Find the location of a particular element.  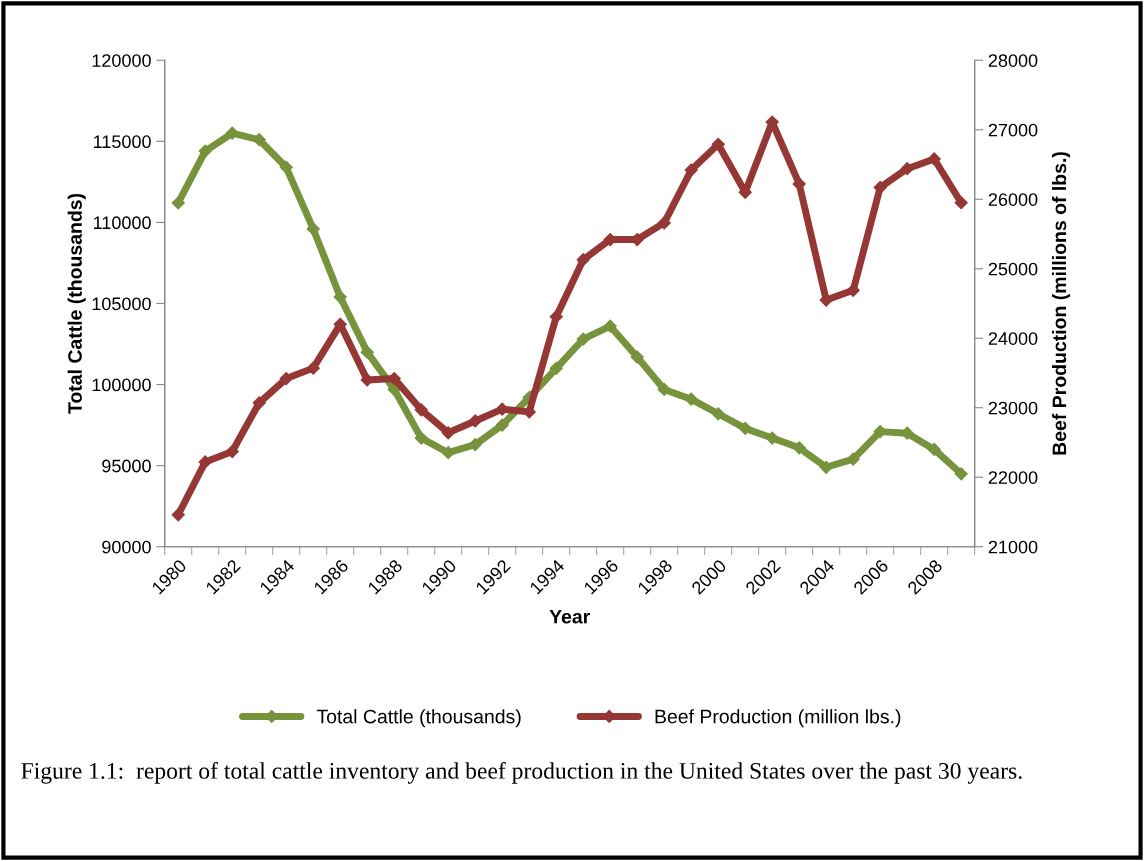

y2-tick-label: 21000 is located at coordinates (1013, 547).